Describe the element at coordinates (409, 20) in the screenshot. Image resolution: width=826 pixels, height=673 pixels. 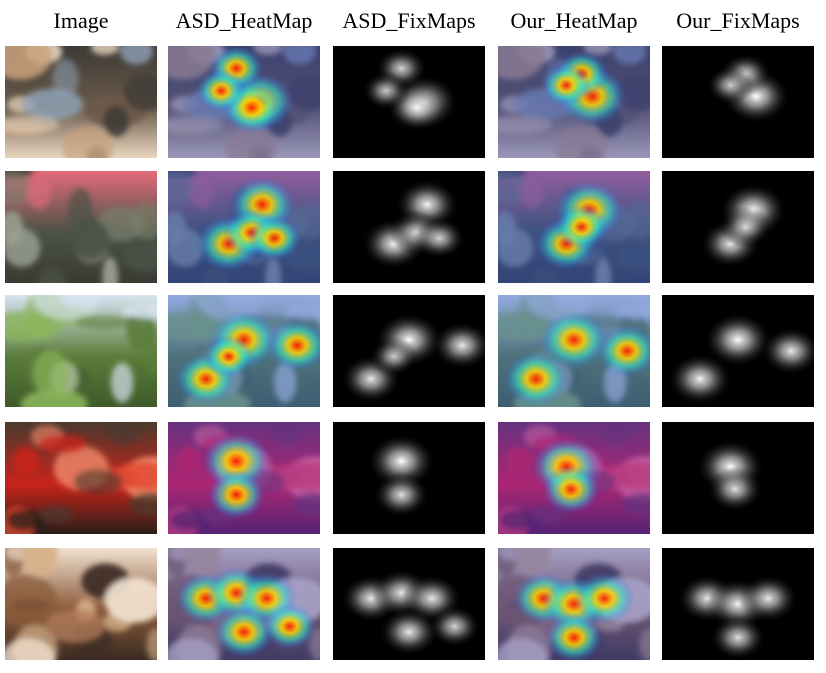
I see `column-header-asd-fix: ASD_FixMaps` at that location.